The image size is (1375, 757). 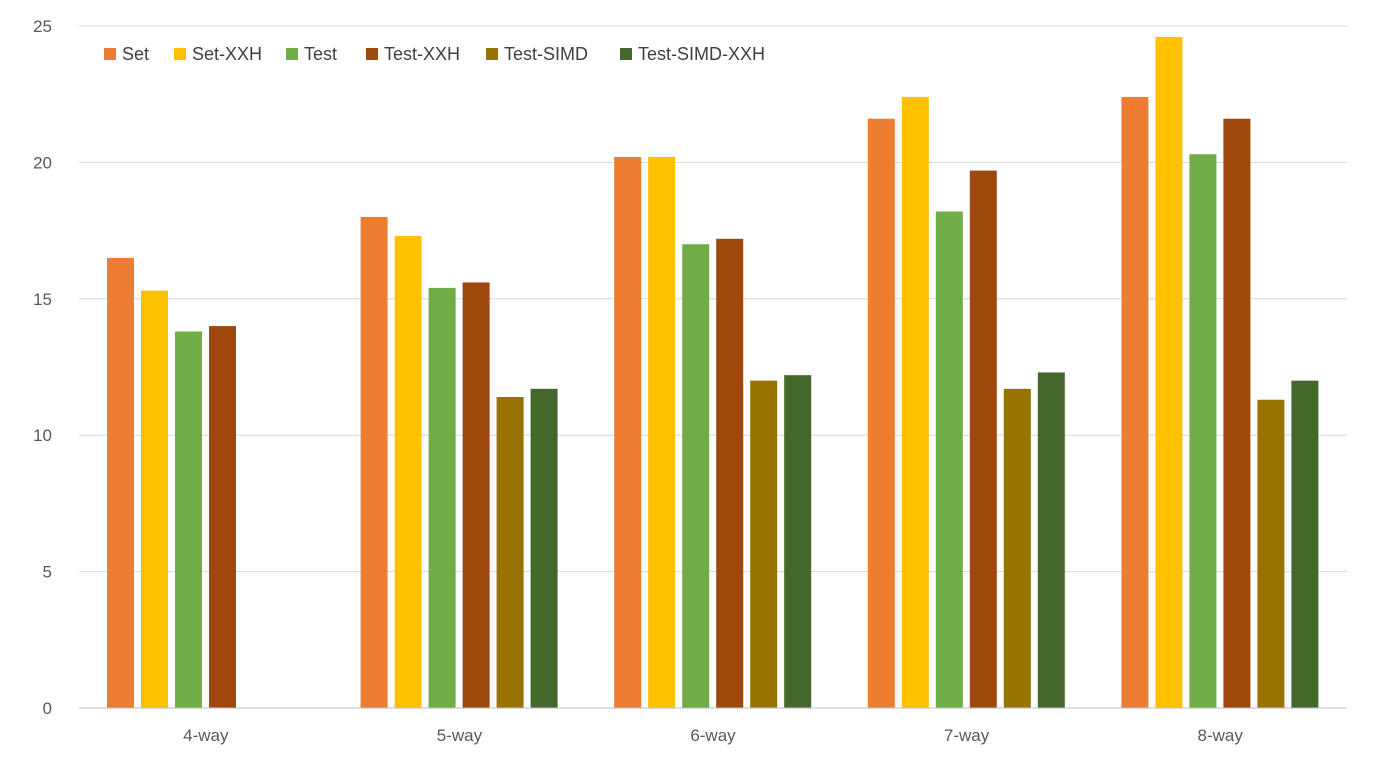 What do you see at coordinates (1221, 735) in the screenshot?
I see `x-tick-label: 8-way` at bounding box center [1221, 735].